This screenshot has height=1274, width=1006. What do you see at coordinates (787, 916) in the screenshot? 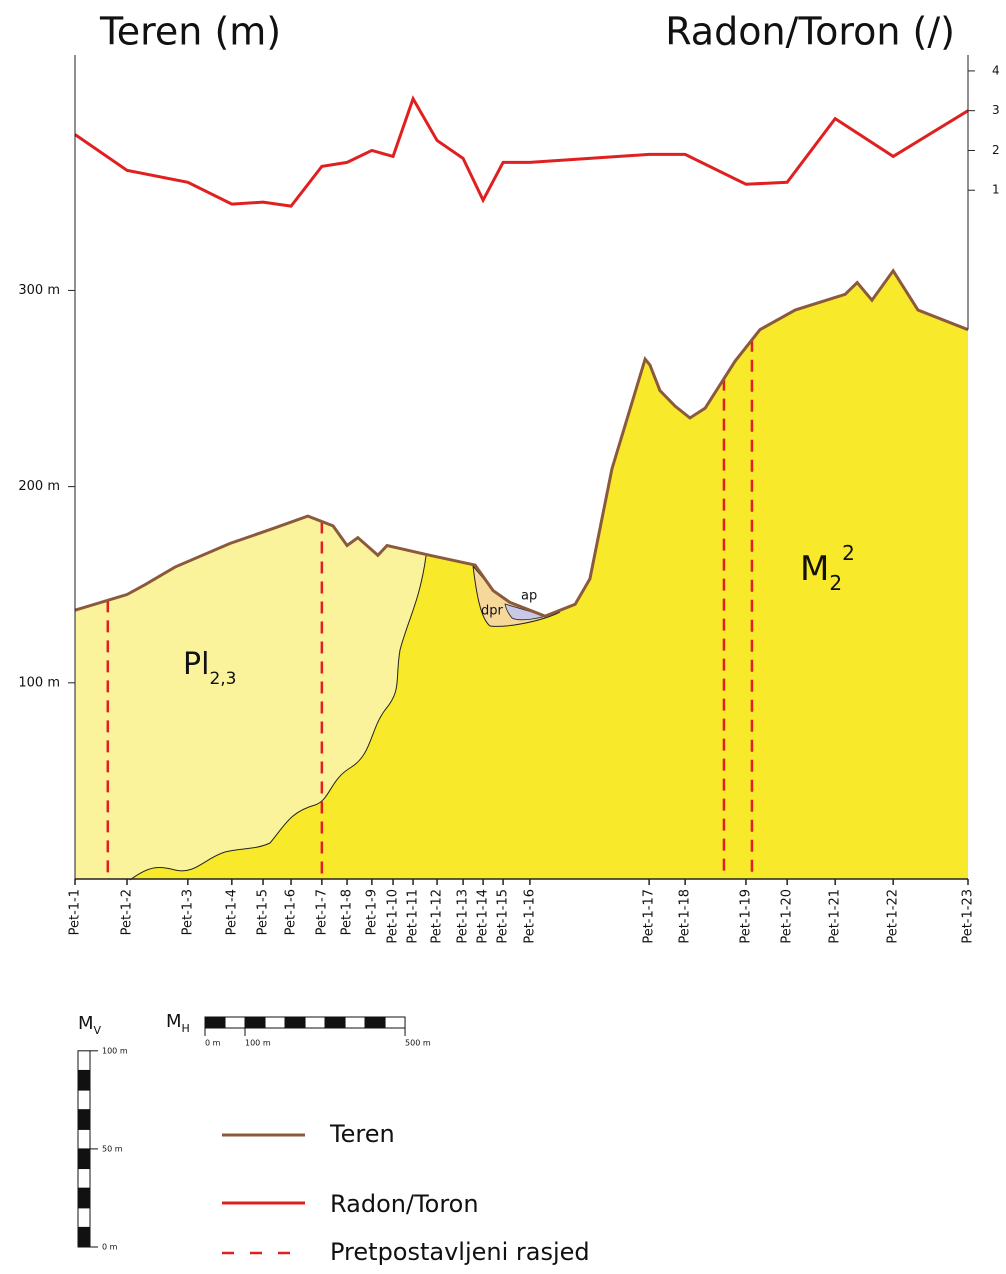
I see `x-tick-label: Pet-1-20` at bounding box center [787, 916].